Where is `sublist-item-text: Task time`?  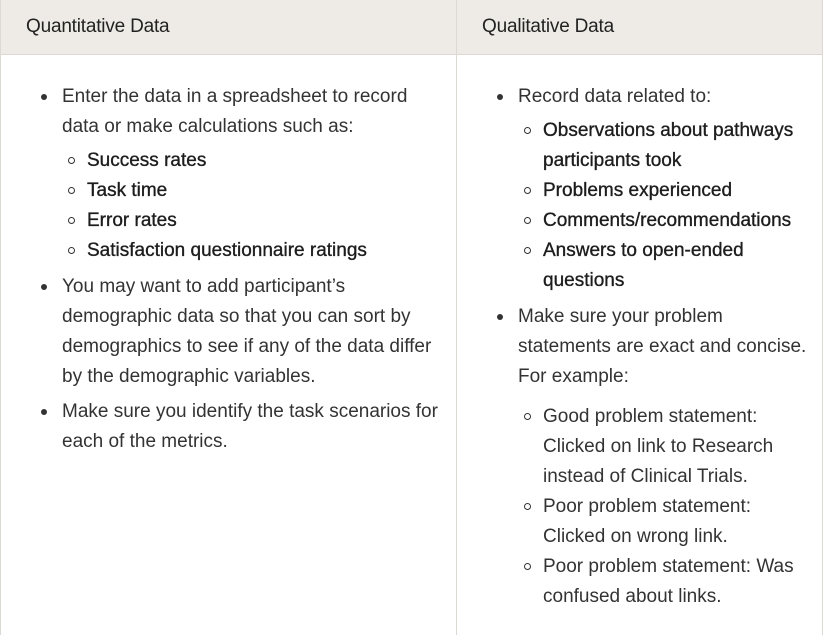 sublist-item-text: Task time is located at coordinates (127, 190).